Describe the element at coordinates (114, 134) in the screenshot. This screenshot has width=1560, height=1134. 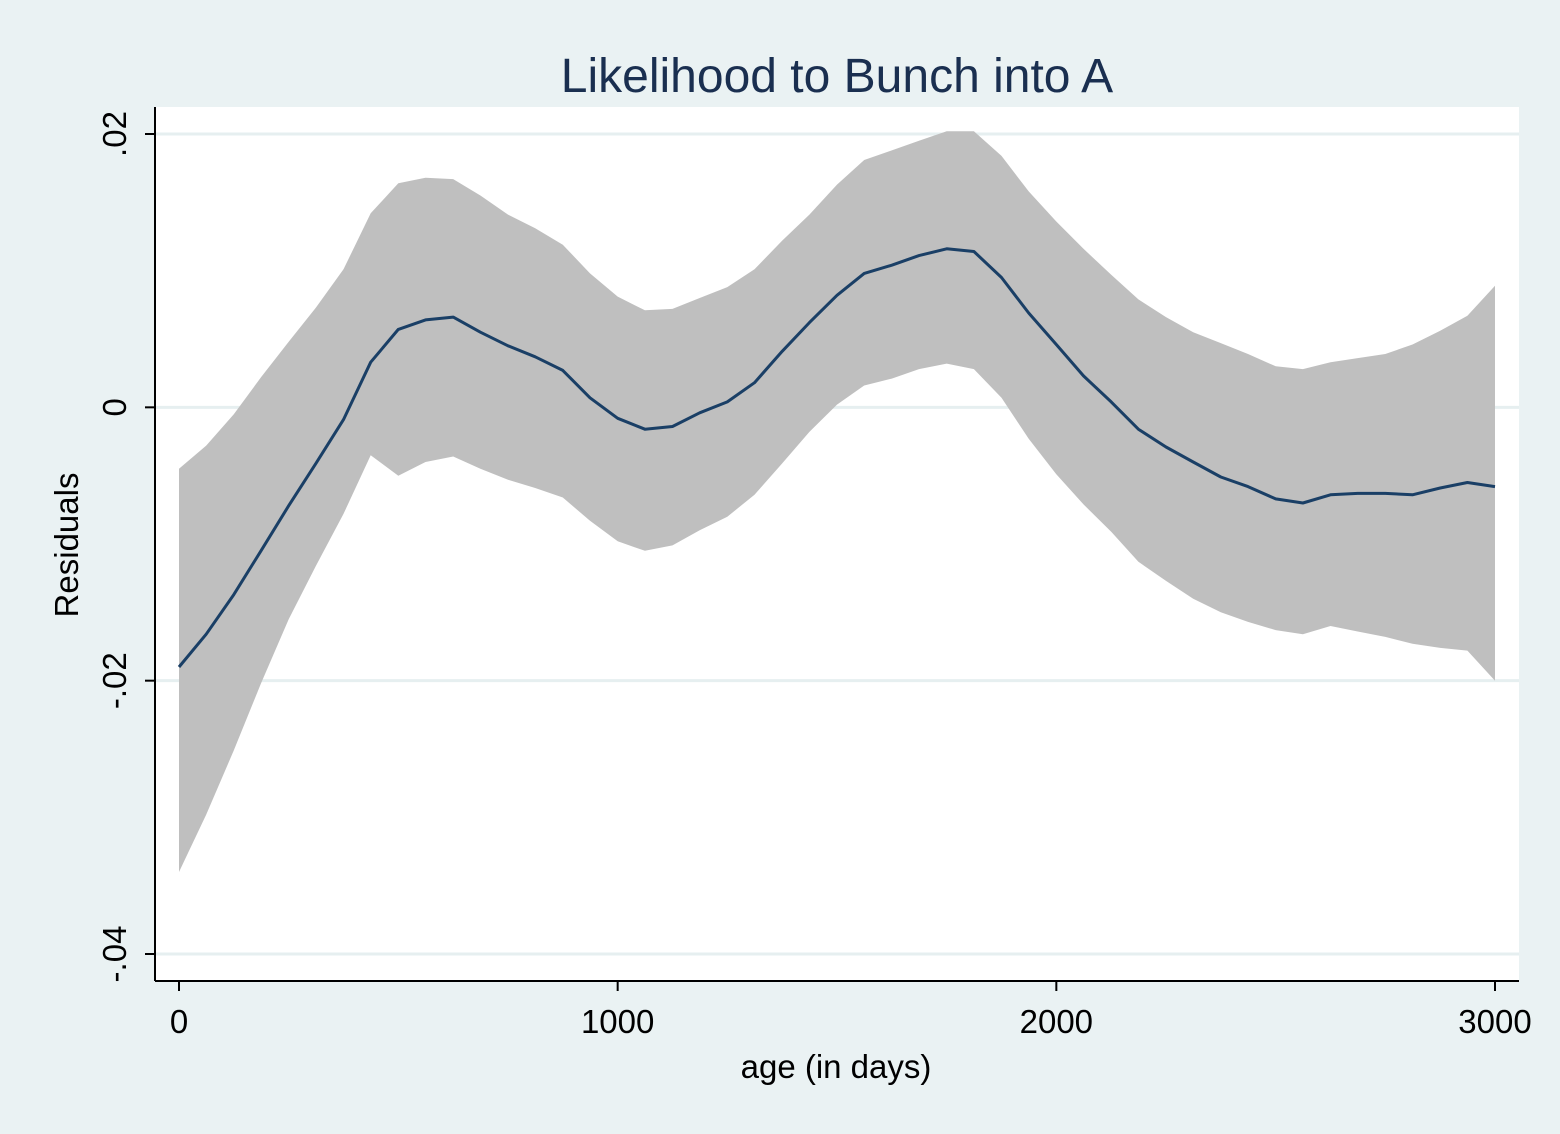
I see `y-tick-label: .02` at that location.